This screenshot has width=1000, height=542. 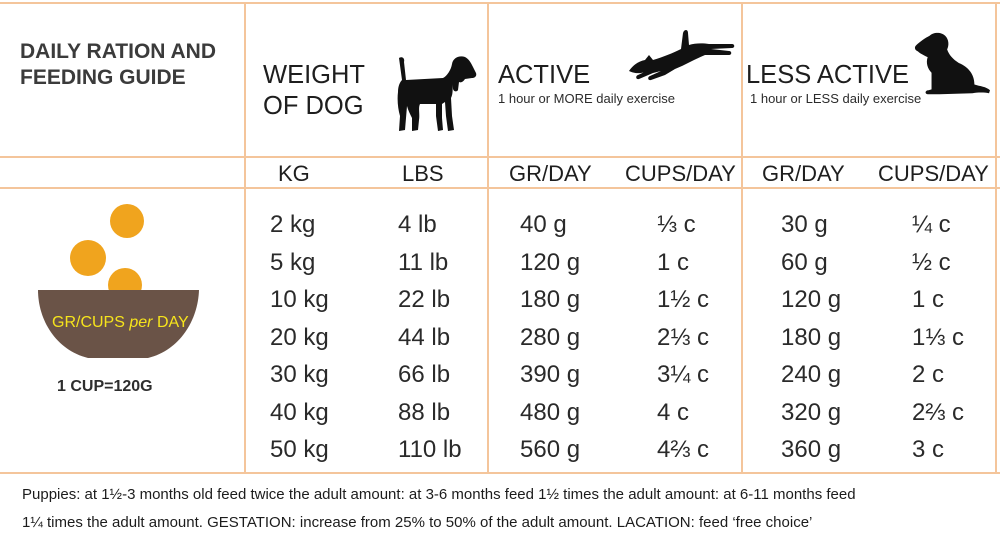 What do you see at coordinates (424, 337) in the screenshot?
I see `lbs-cell: 44 lb` at bounding box center [424, 337].